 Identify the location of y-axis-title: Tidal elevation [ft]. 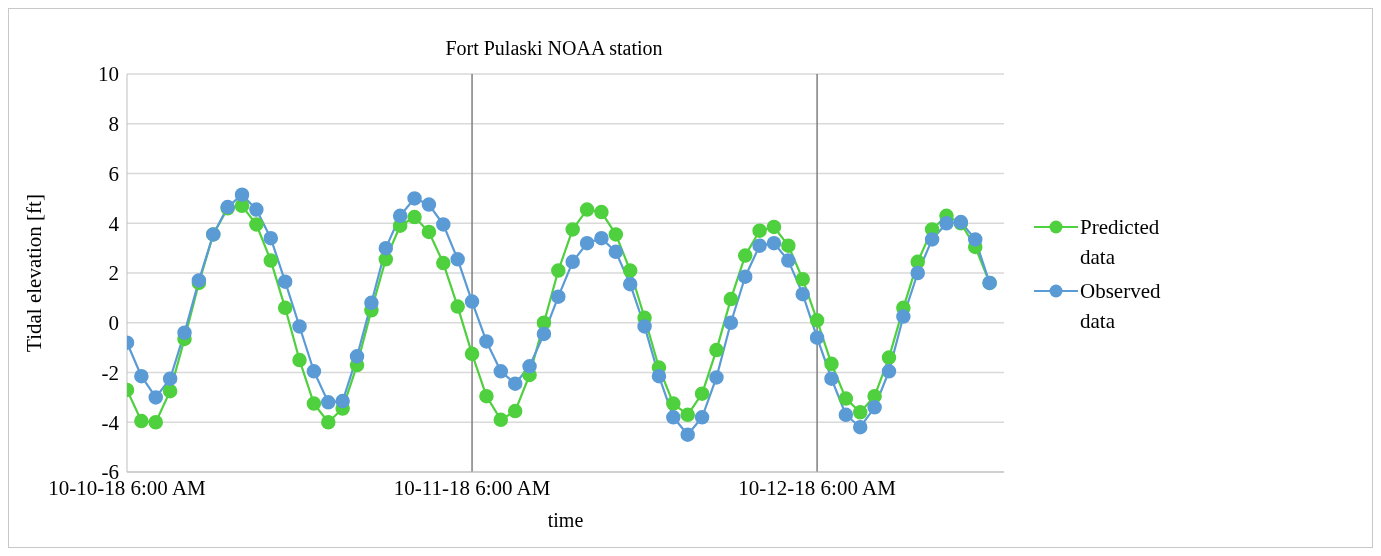
(34, 273).